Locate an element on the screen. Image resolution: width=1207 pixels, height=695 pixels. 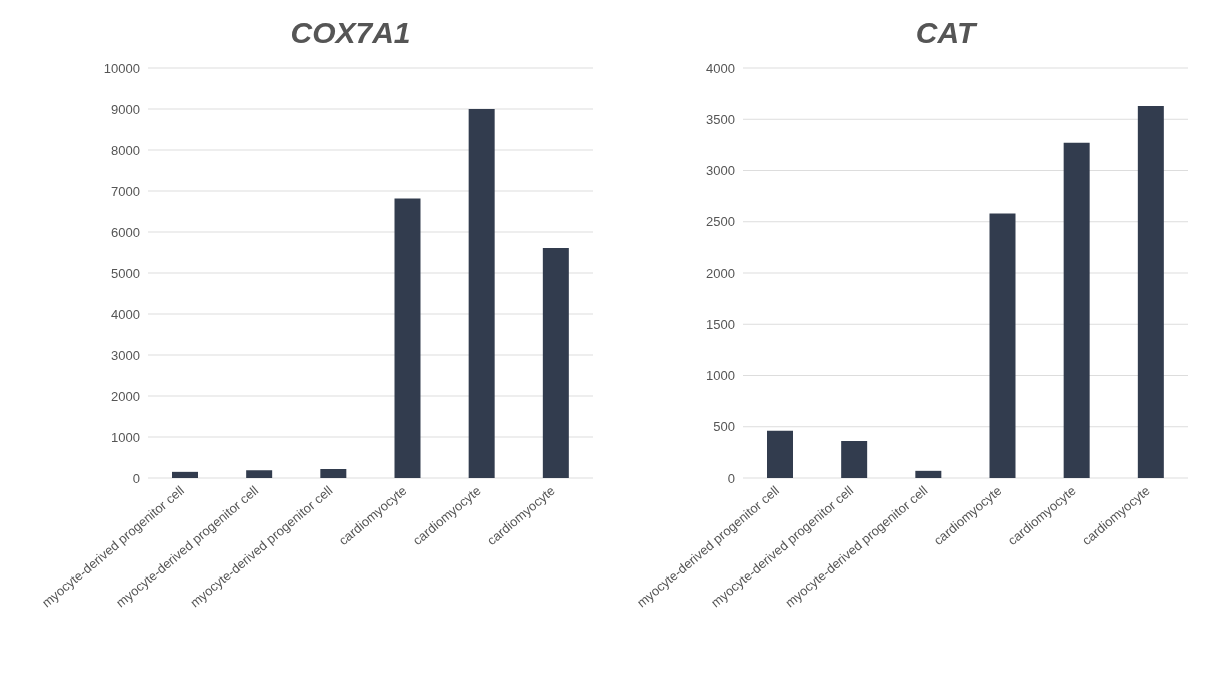
y-tick-label: 9000 is located at coordinates (125, 109).